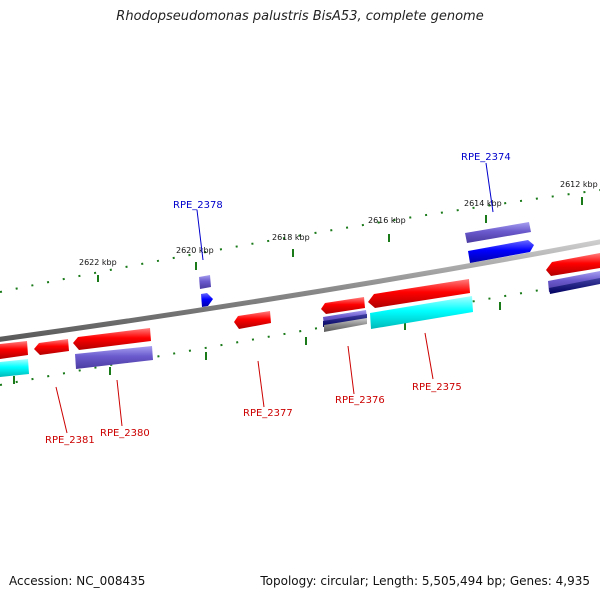 This screenshot has height=600, width=600. Describe the element at coordinates (429, 356) in the screenshot. I see `callout-line-rpe2375` at that location.